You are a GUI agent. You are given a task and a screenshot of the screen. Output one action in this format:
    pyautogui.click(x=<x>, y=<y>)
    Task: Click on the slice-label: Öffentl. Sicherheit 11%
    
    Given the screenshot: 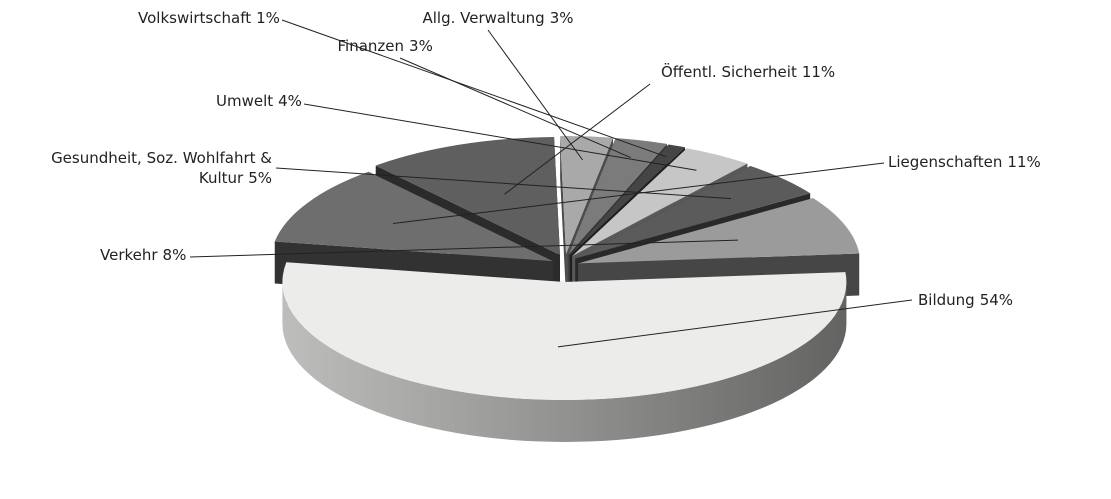 What is the action you would take?
    pyautogui.click(x=748, y=72)
    